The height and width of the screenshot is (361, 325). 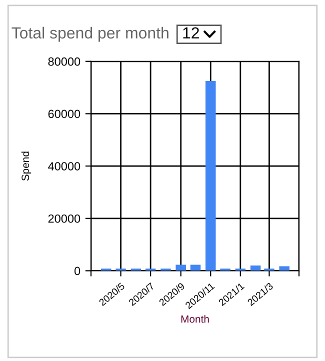 What do you see at coordinates (26, 166) in the screenshot?
I see `y-axis-title: Spend` at bounding box center [26, 166].